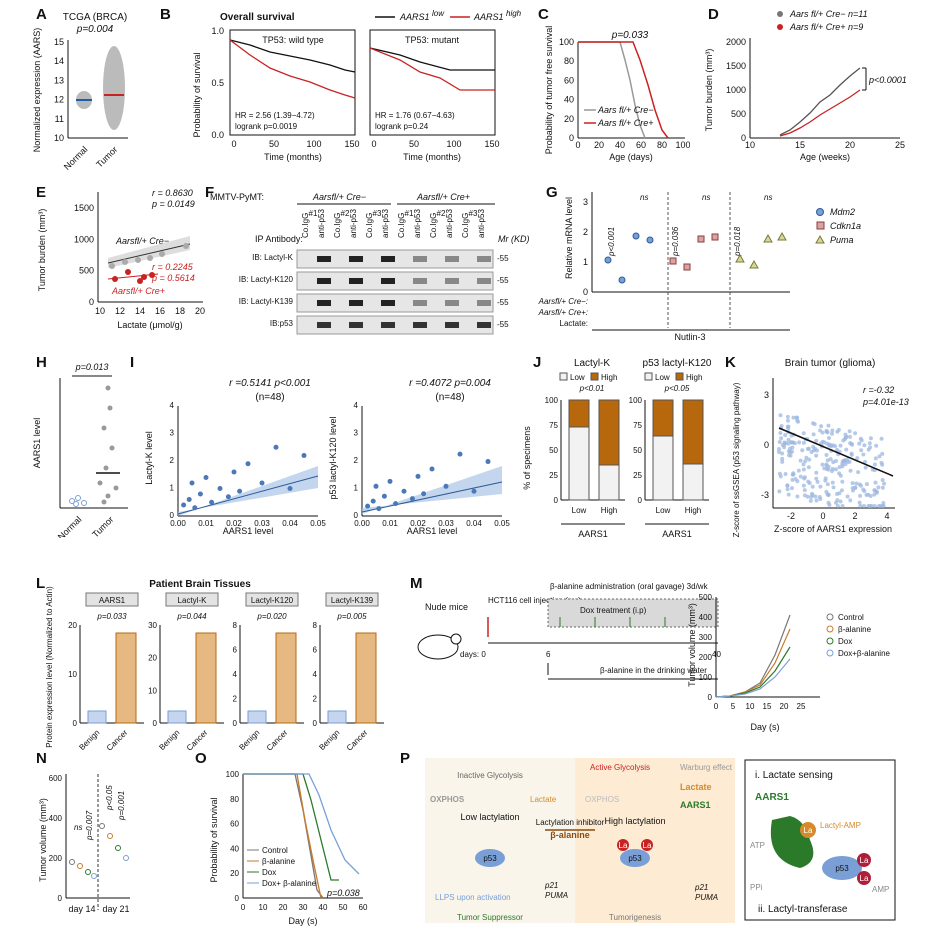 This screenshot has width=936, height=931. What do you see at coordinates (637, 475) in the screenshot?
I see `ytick: 25` at bounding box center [637, 475].